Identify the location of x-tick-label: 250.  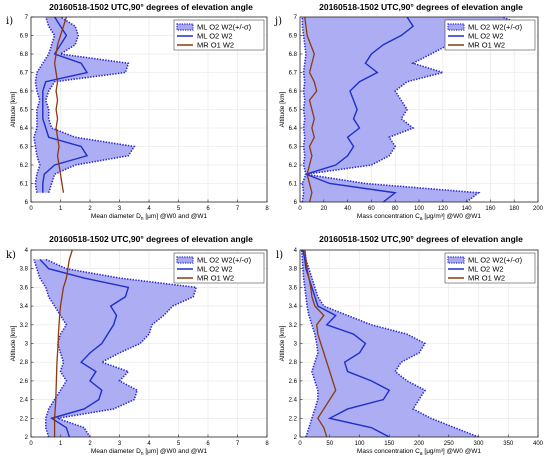
(449, 444).